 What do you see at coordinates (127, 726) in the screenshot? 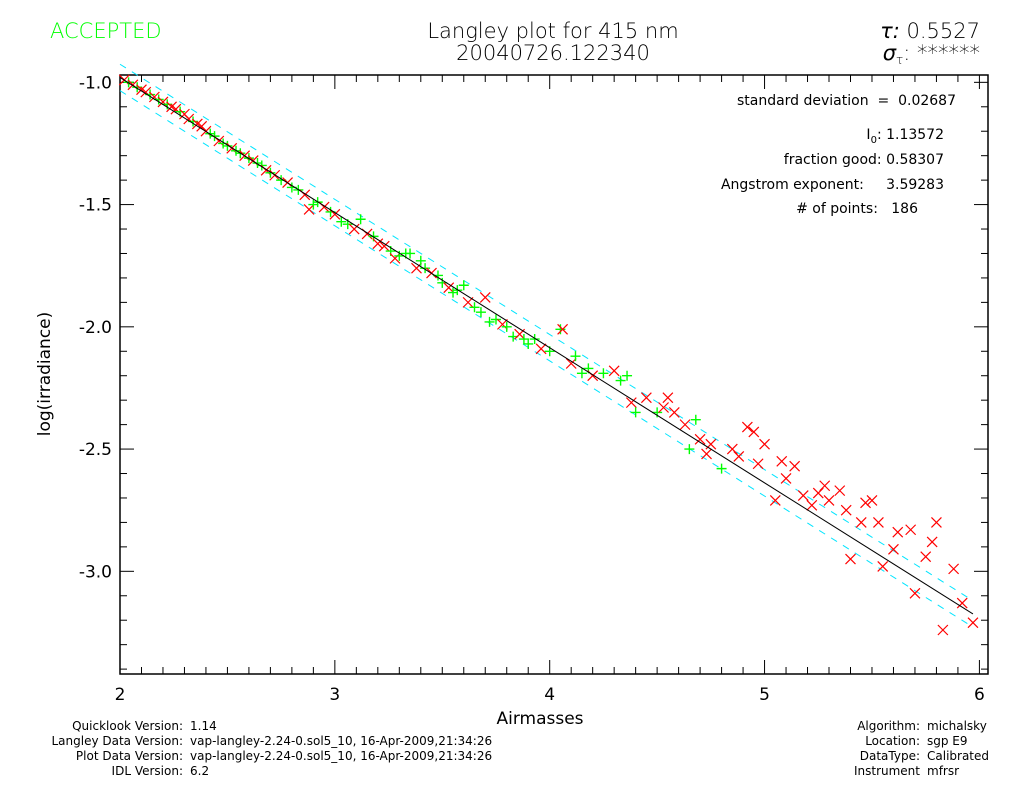
I see `footer-left-label: Quicklook Version:` at bounding box center [127, 726].